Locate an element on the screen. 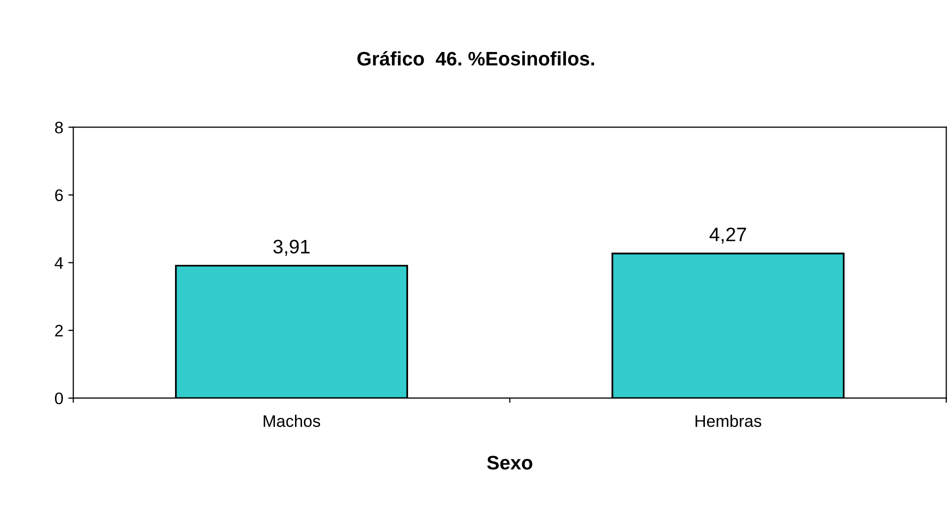  y-tick-label: 0 is located at coordinates (58, 398).